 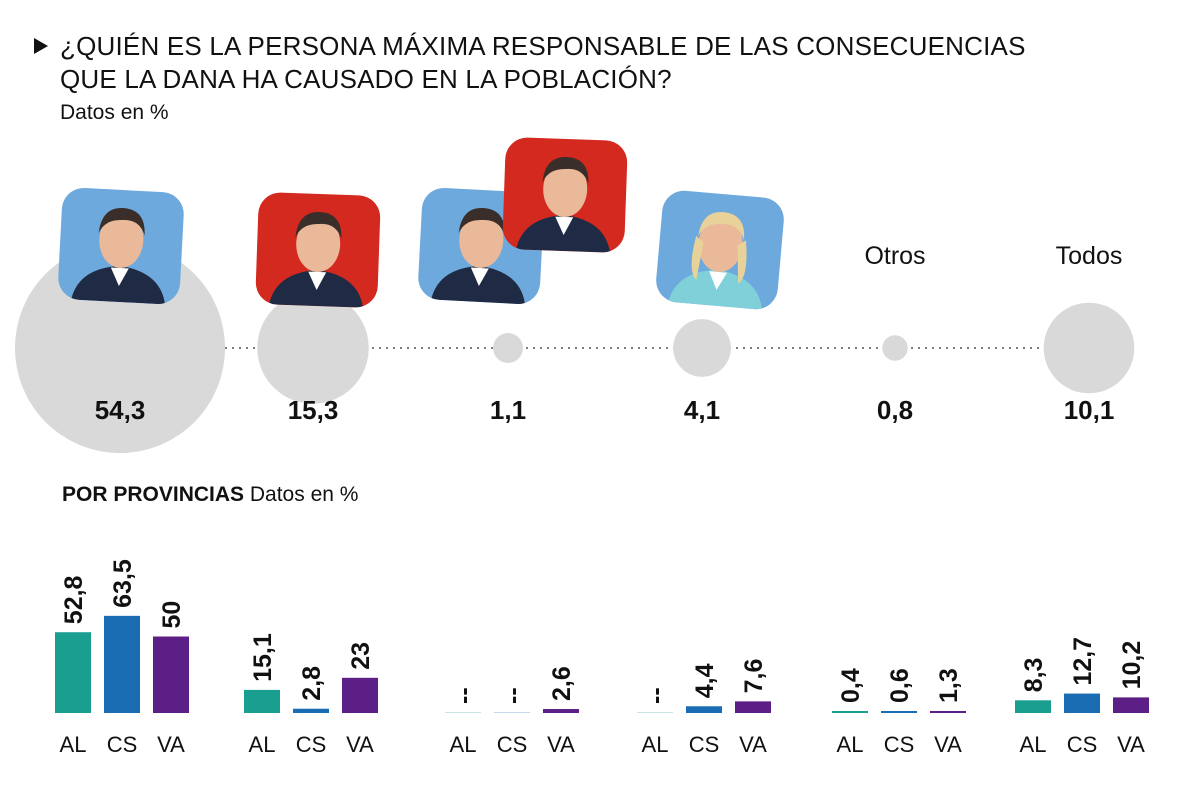 I want to click on bar-group-6: 8,3 AL 12,7 CS 10,2 VA, so click(x=1082, y=697).